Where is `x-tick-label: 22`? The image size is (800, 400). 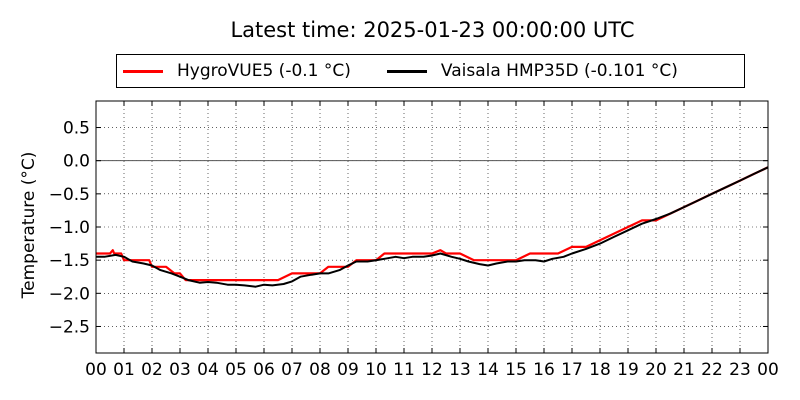 x-tick-label: 22 is located at coordinates (712, 370).